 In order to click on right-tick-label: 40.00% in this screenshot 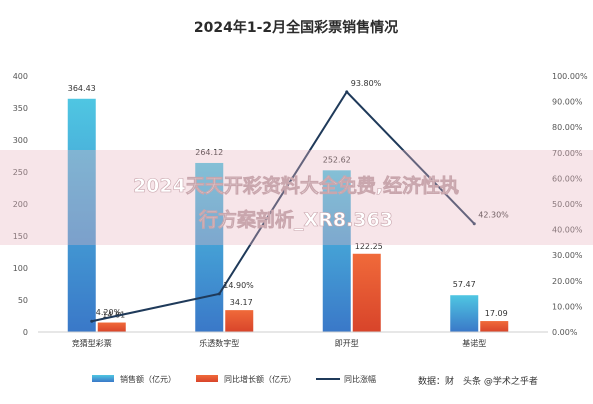, I will do `click(567, 230)`.